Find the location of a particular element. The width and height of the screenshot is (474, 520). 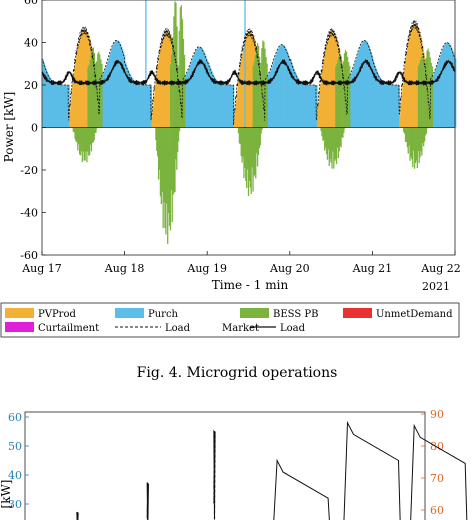

load-solid-line is located at coordinates (248, 72).